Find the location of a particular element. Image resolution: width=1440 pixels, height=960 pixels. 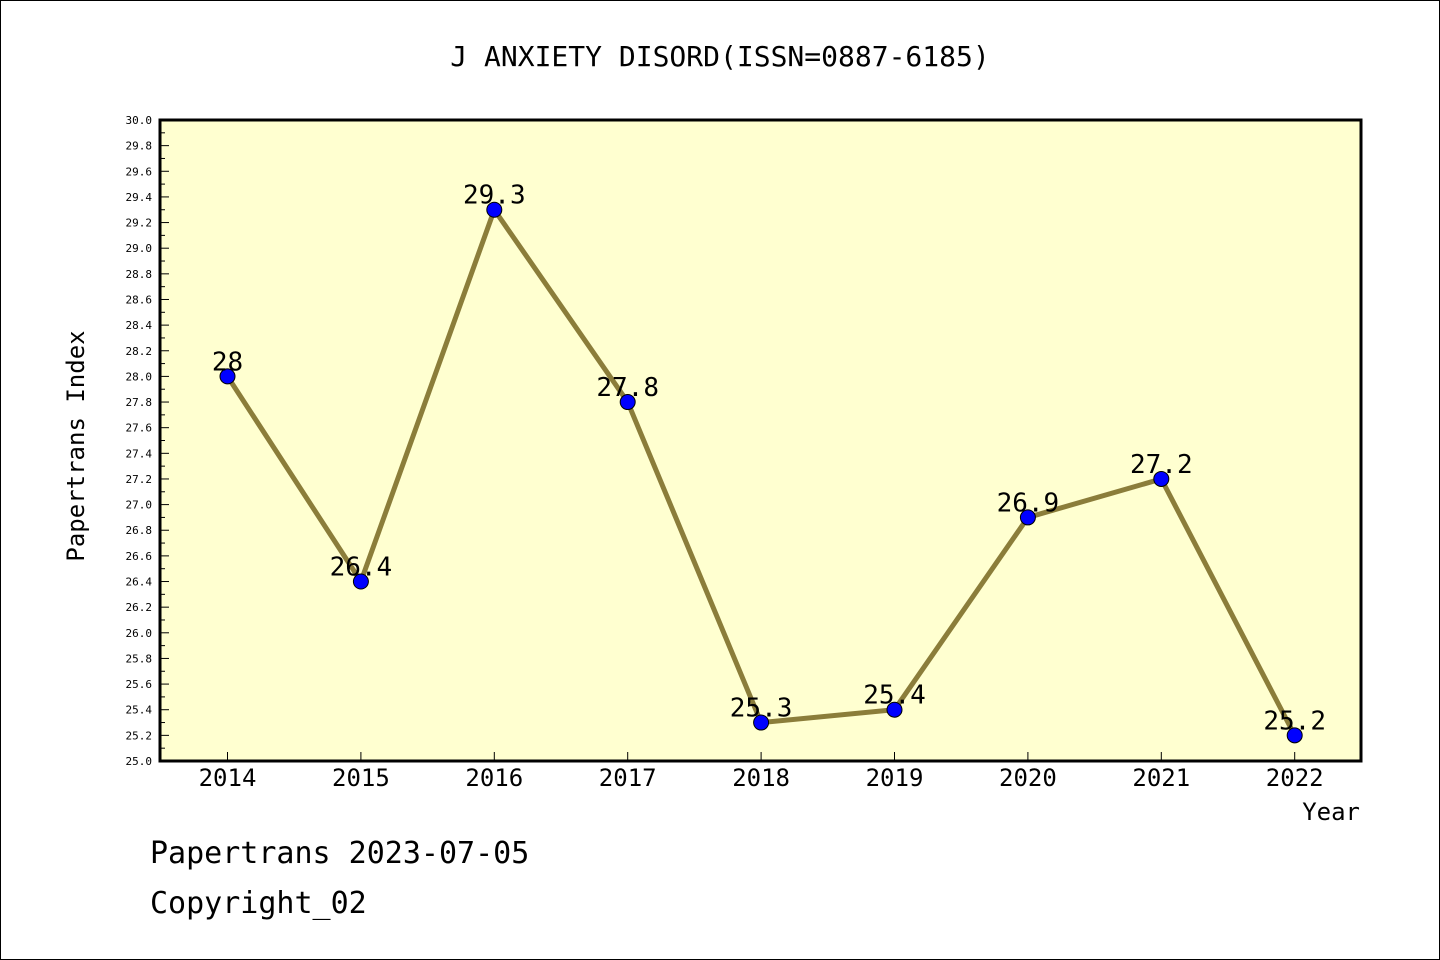

data-label: 25.4 is located at coordinates (894, 696).